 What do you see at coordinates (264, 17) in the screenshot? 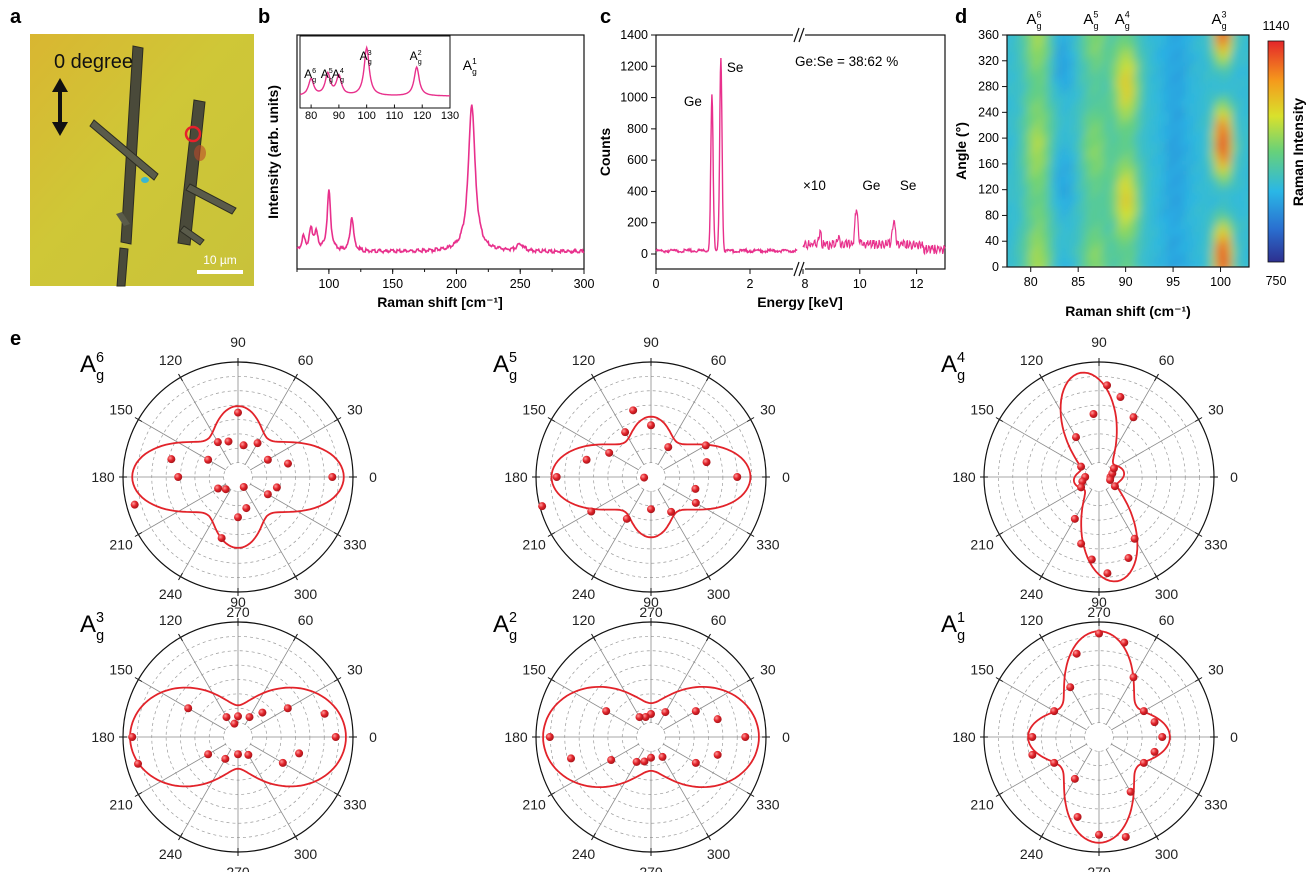
I see `panel-label-b: b` at bounding box center [264, 17].